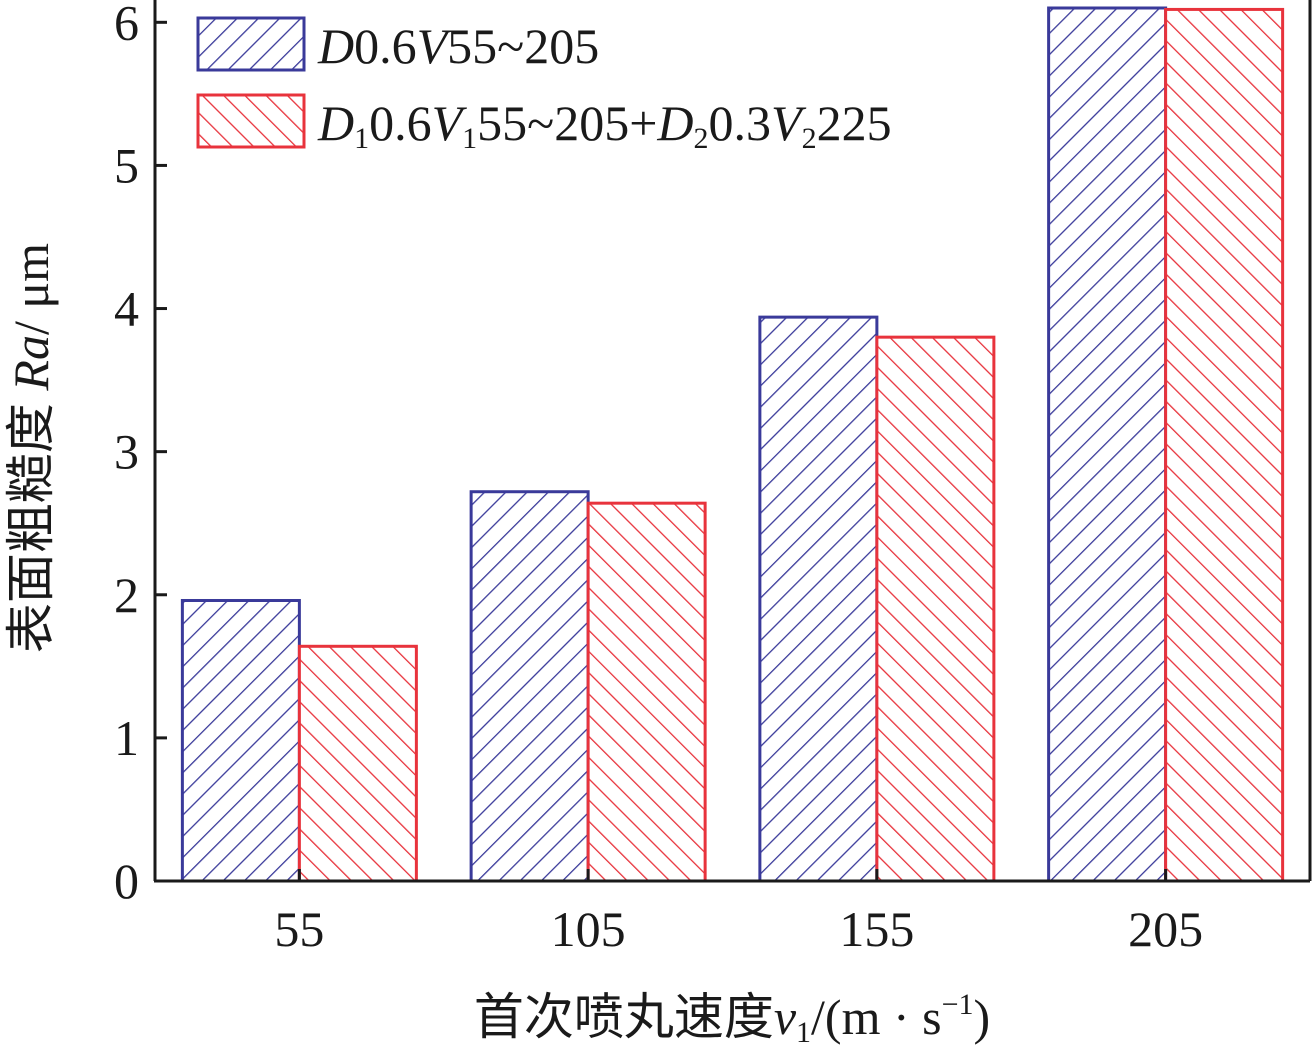 Image resolution: width=1314 pixels, height=1048 pixels. What do you see at coordinates (876, 929) in the screenshot?
I see `x-tick-label: 155` at bounding box center [876, 929].